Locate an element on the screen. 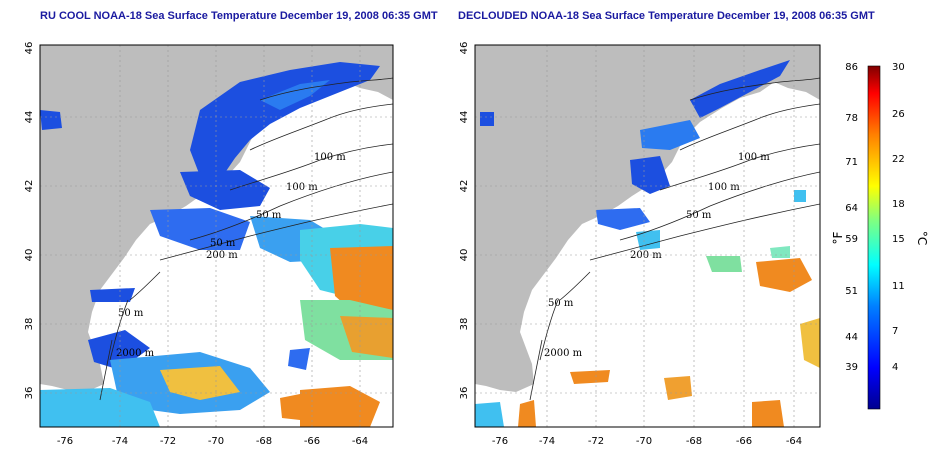 This screenshot has width=950, height=475. svg-text: 4 is located at coordinates (895, 367).